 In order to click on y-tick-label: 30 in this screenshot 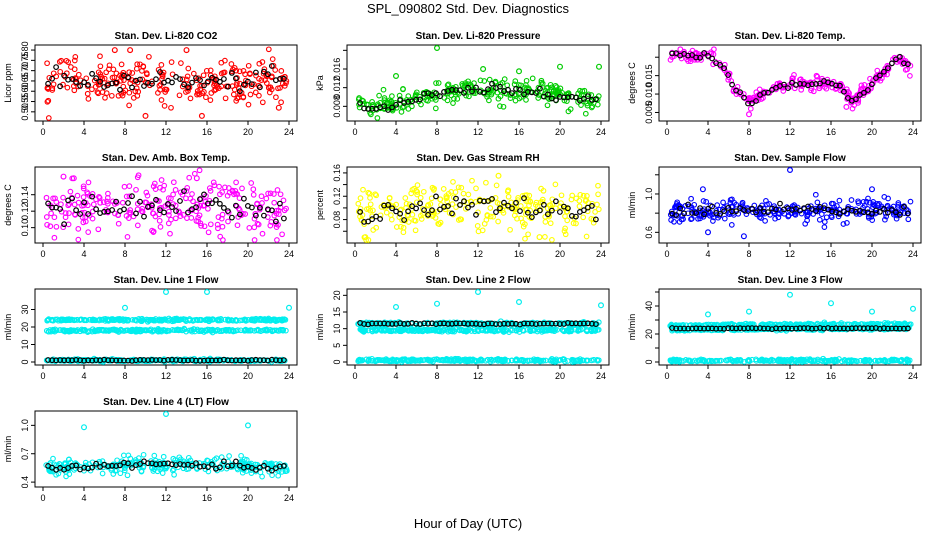, I will do `click(25, 309)`.